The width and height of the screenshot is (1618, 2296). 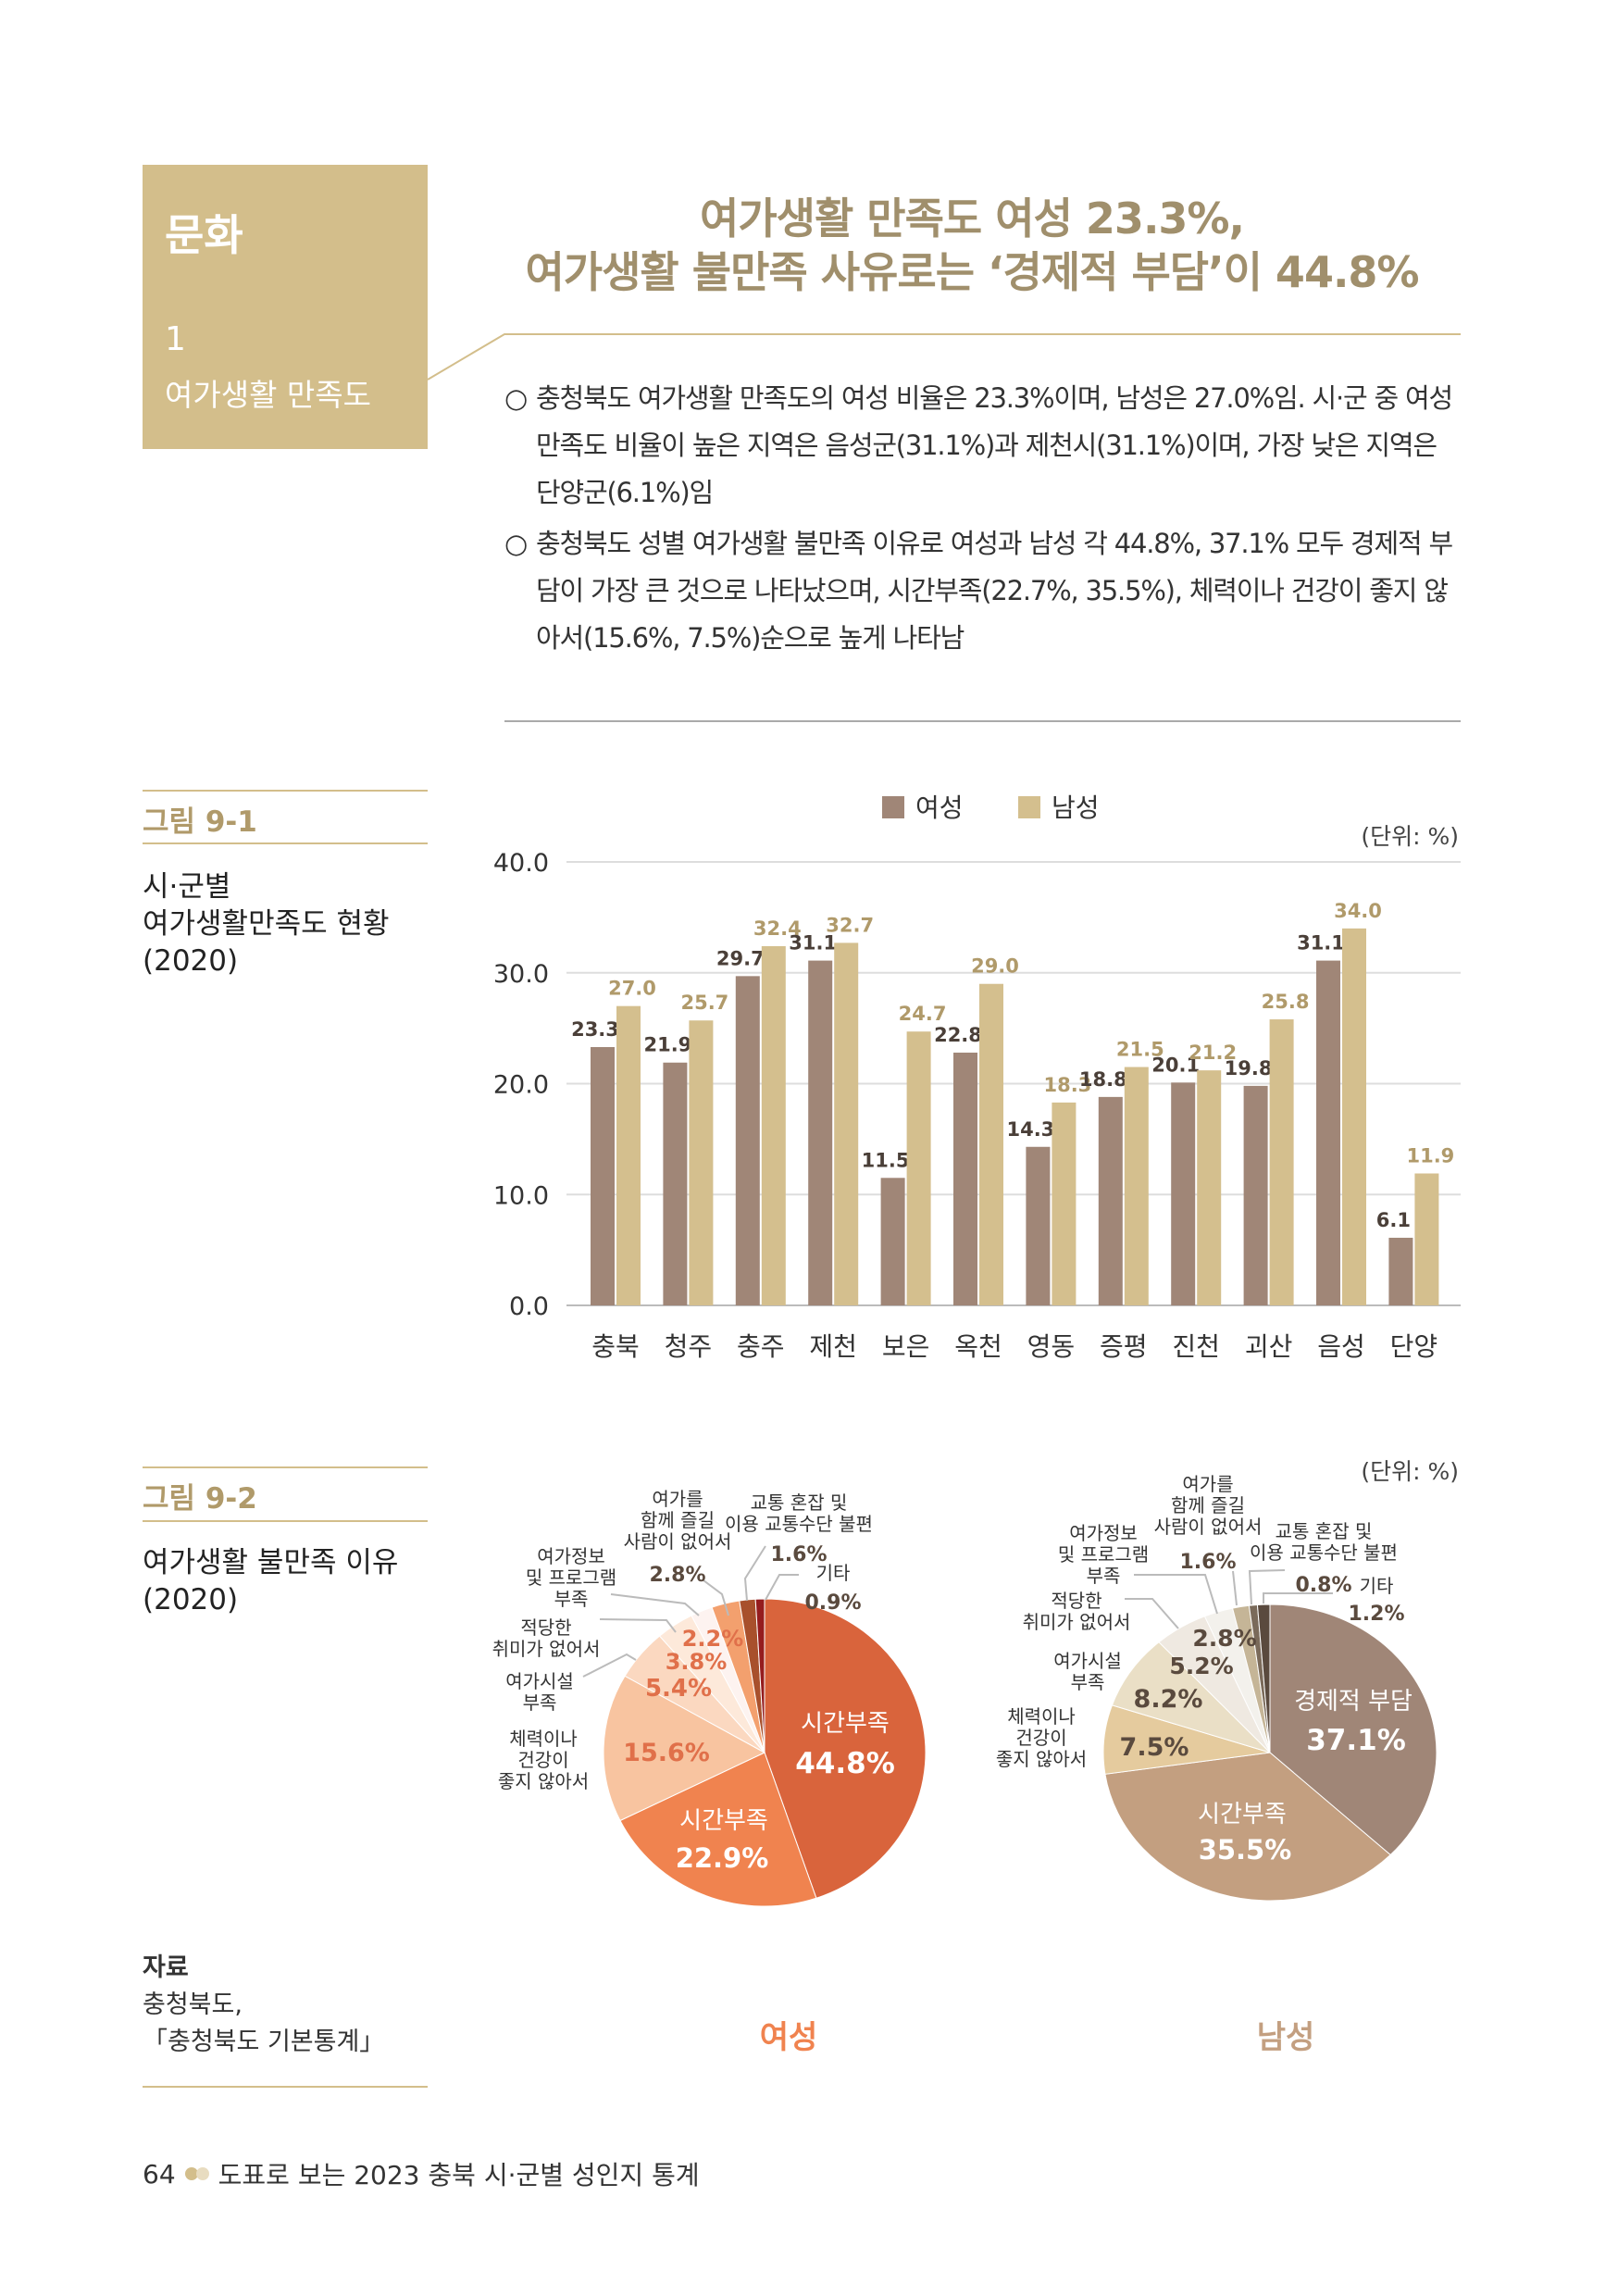 What do you see at coordinates (1269, 1346) in the screenshot?
I see `x-tick-label: 괴산` at bounding box center [1269, 1346].